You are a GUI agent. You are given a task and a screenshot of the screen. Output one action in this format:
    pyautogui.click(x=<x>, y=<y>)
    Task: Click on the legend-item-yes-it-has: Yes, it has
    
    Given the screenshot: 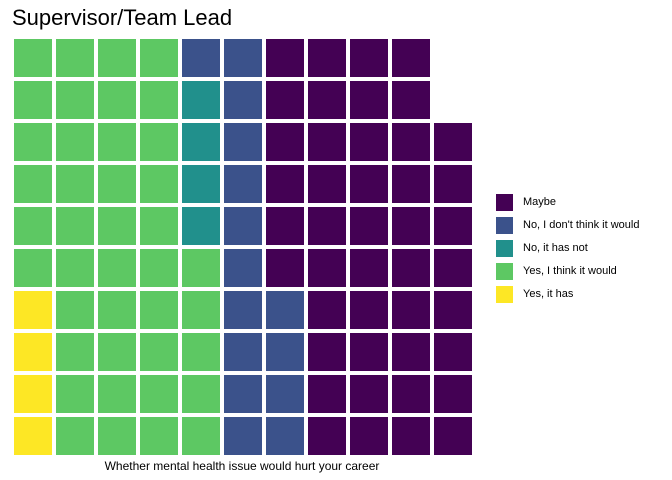 What is the action you would take?
    pyautogui.click(x=567, y=294)
    